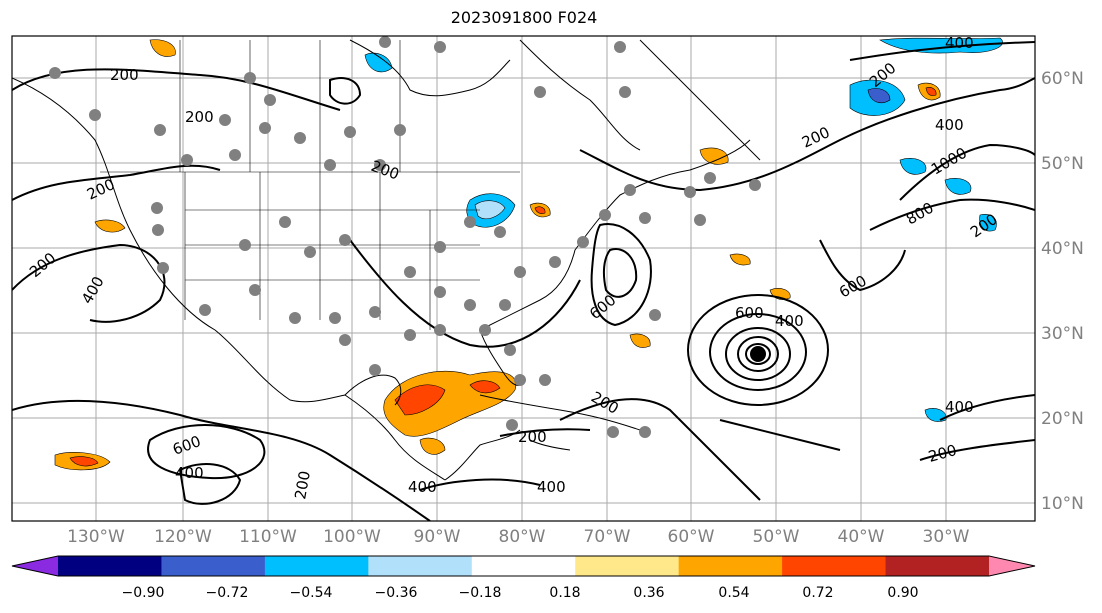  I want to click on colorbar, so click(523, 566).